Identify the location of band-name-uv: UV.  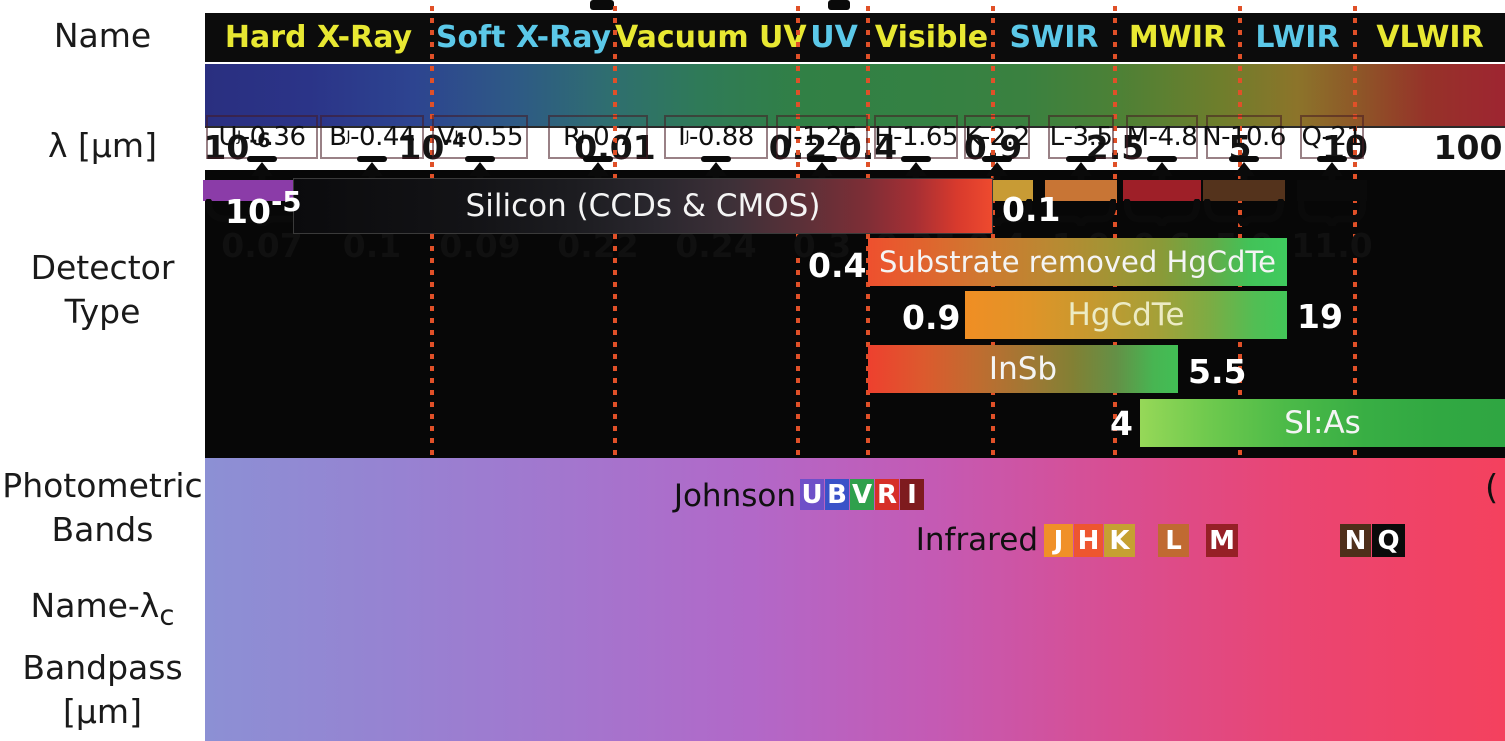
(834, 37).